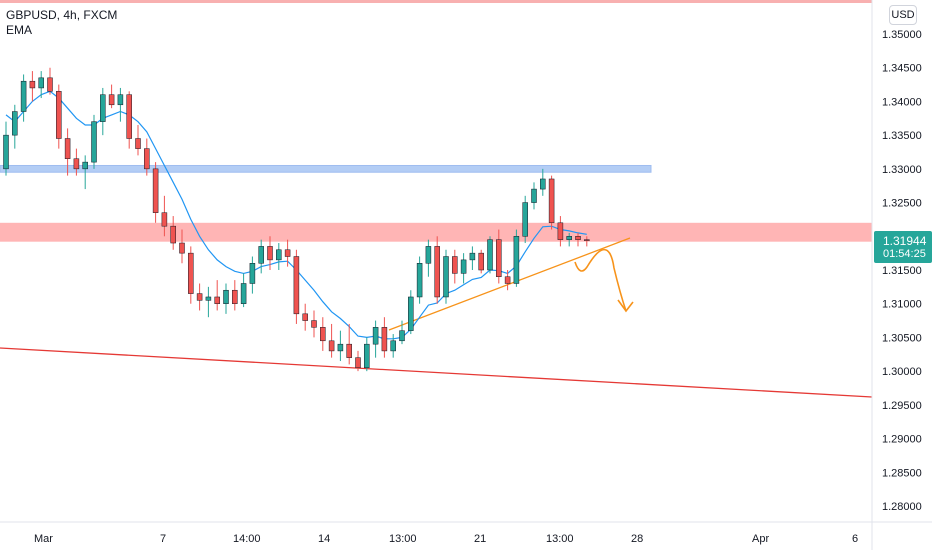 The image size is (932, 550). Describe the element at coordinates (903, 15) in the screenshot. I see `currency-button: USD` at that location.